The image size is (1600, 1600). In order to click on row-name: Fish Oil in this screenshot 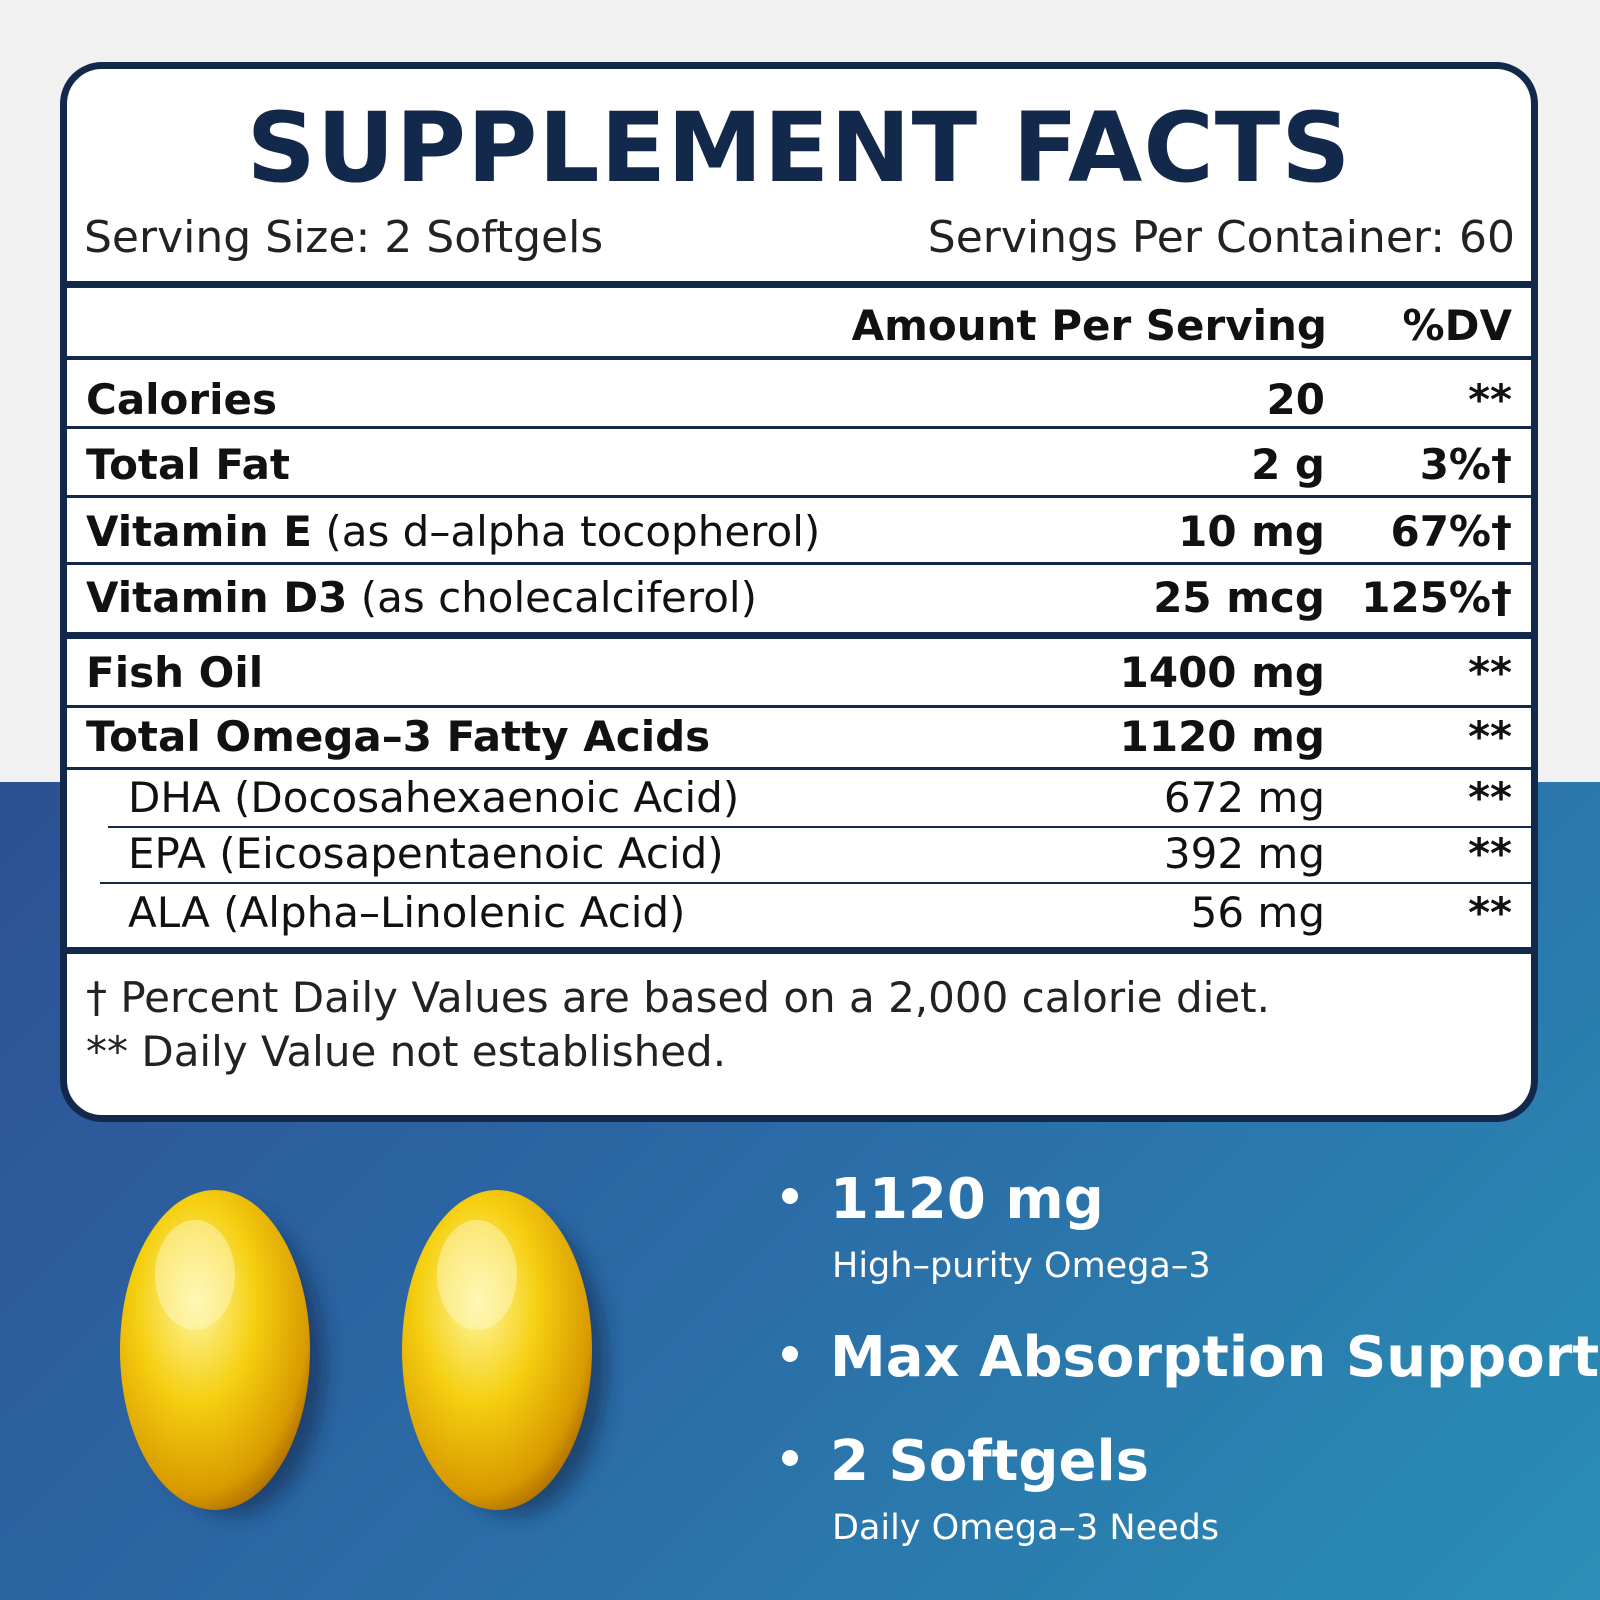, I will do `click(175, 672)`.